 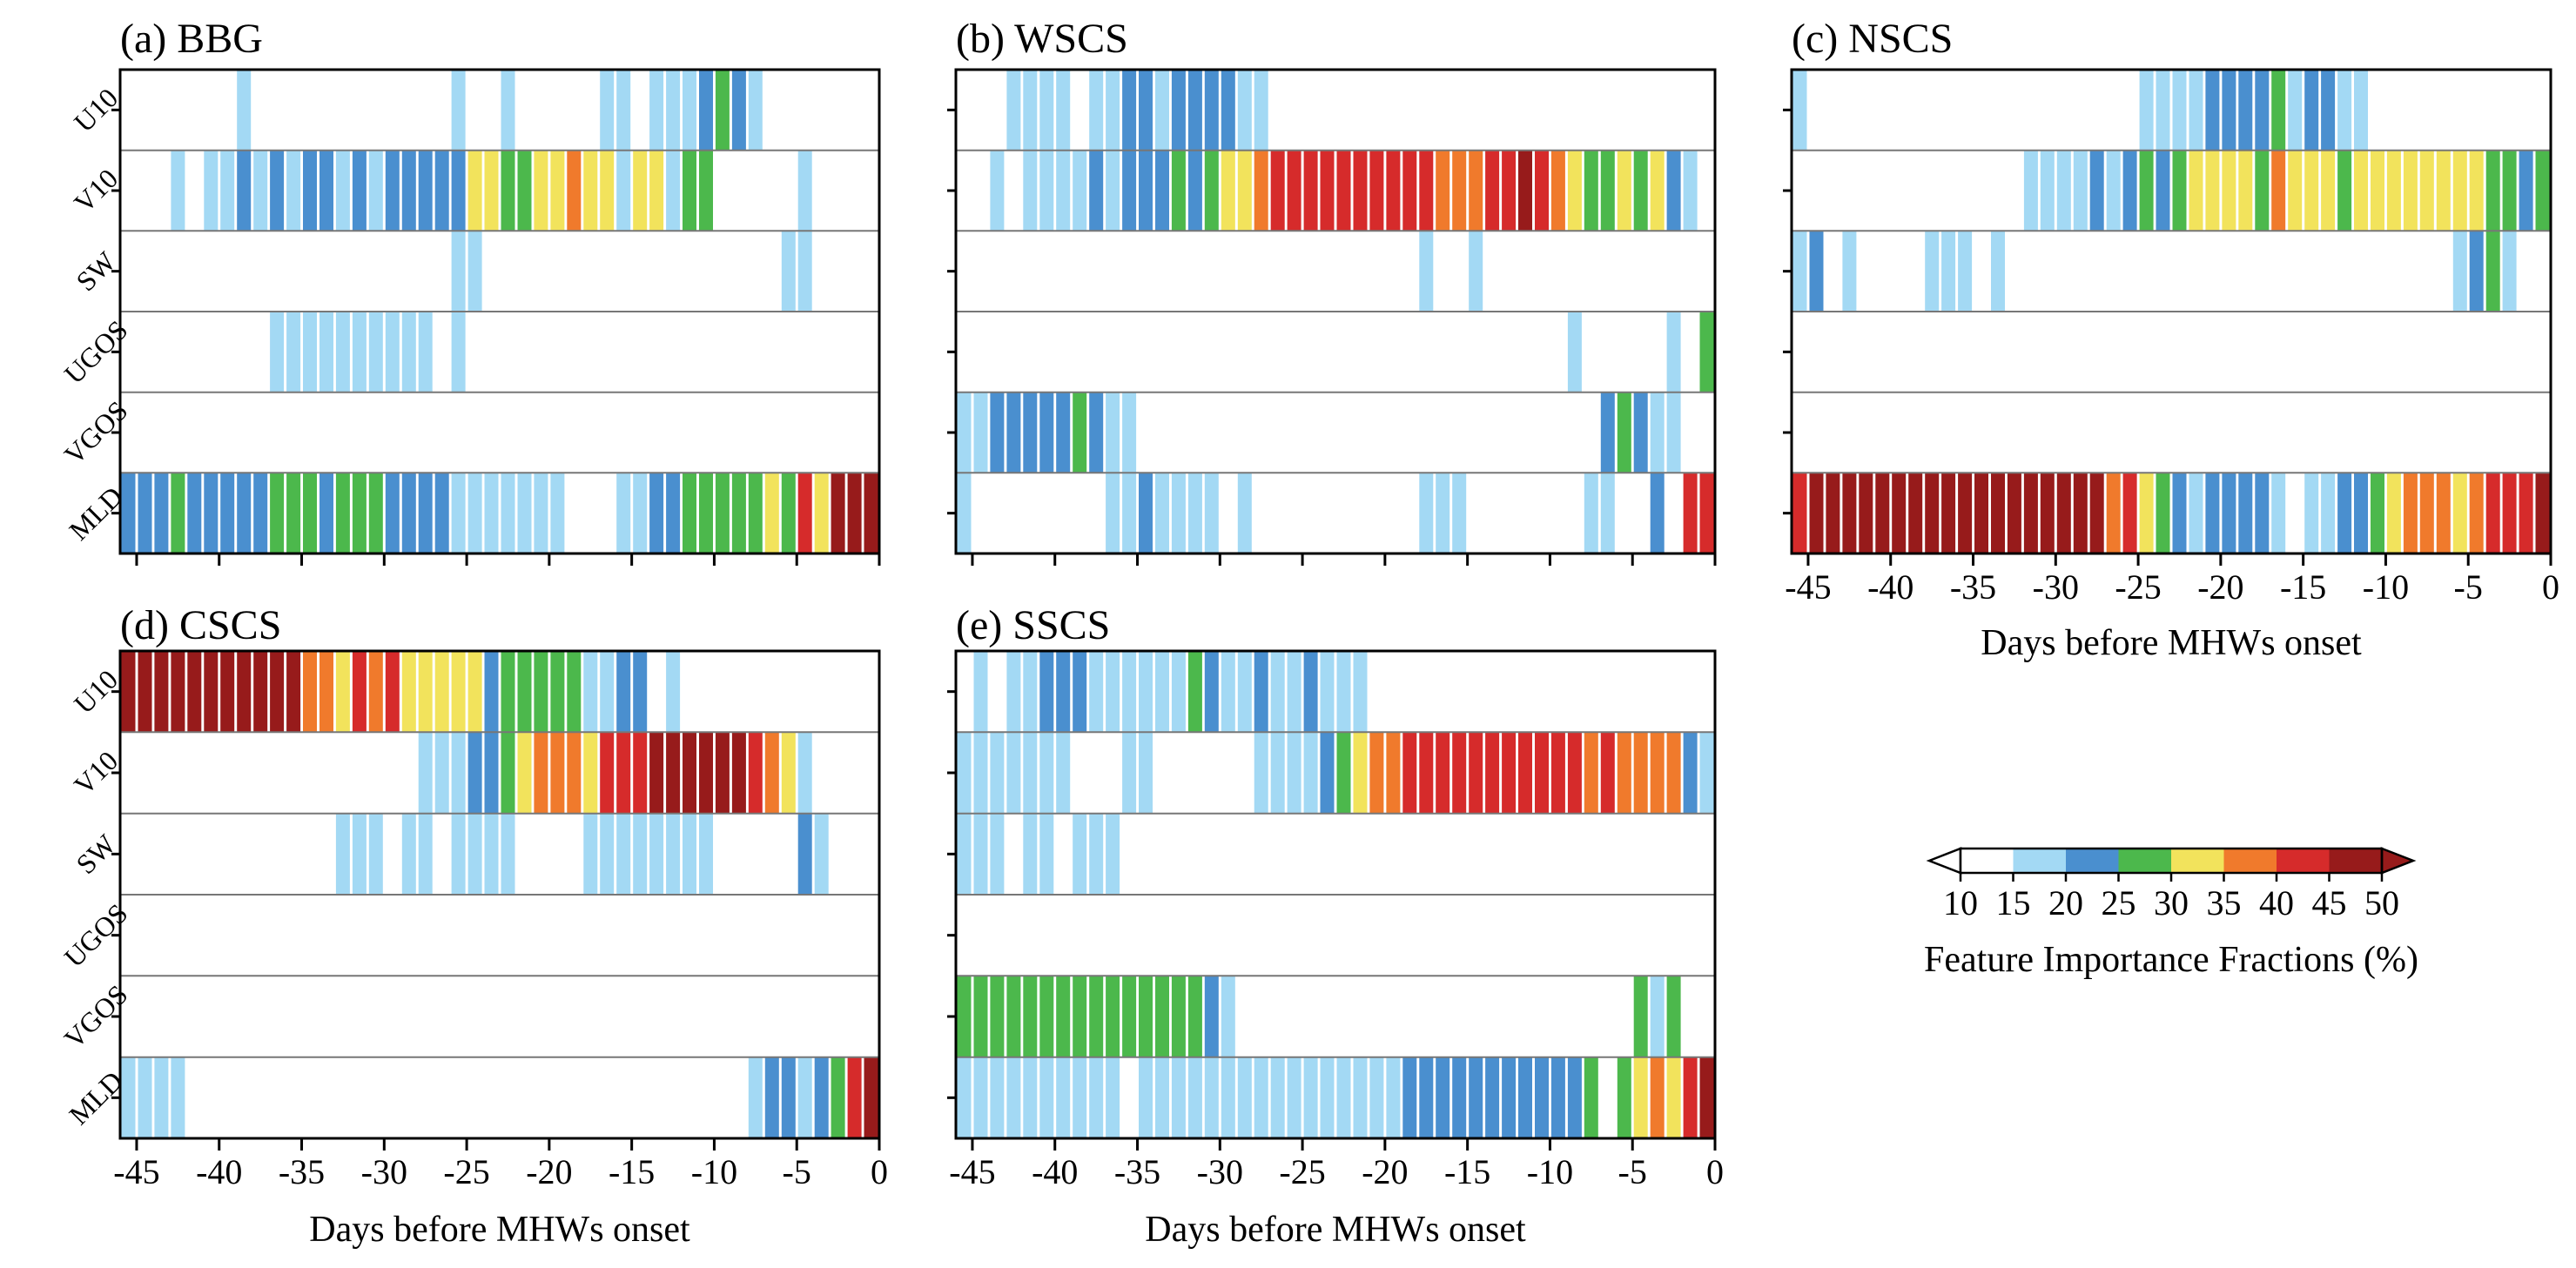 I want to click on y-tick-label: UGOS, so click(x=95, y=935).